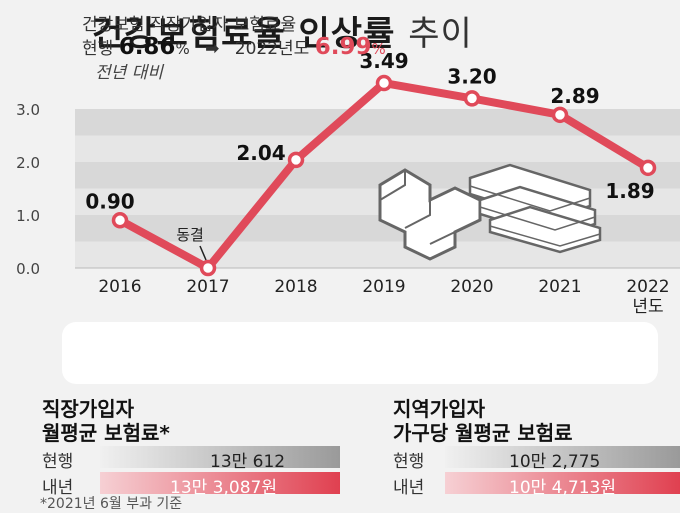 This screenshot has width=680, height=513. I want to click on employee-section-title: 직장가입자 월평균 보험료*, so click(106, 421).